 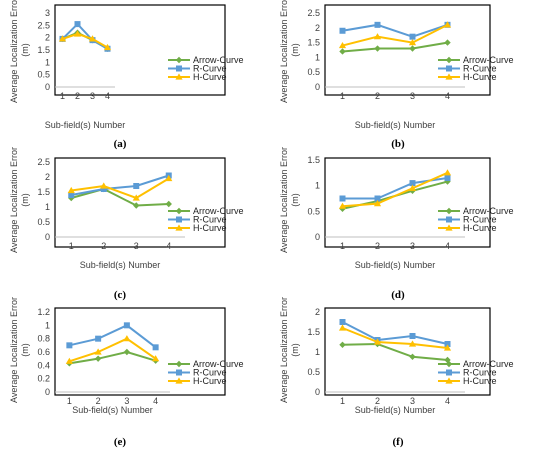 I want to click on panel-label: (b), so click(x=398, y=144).